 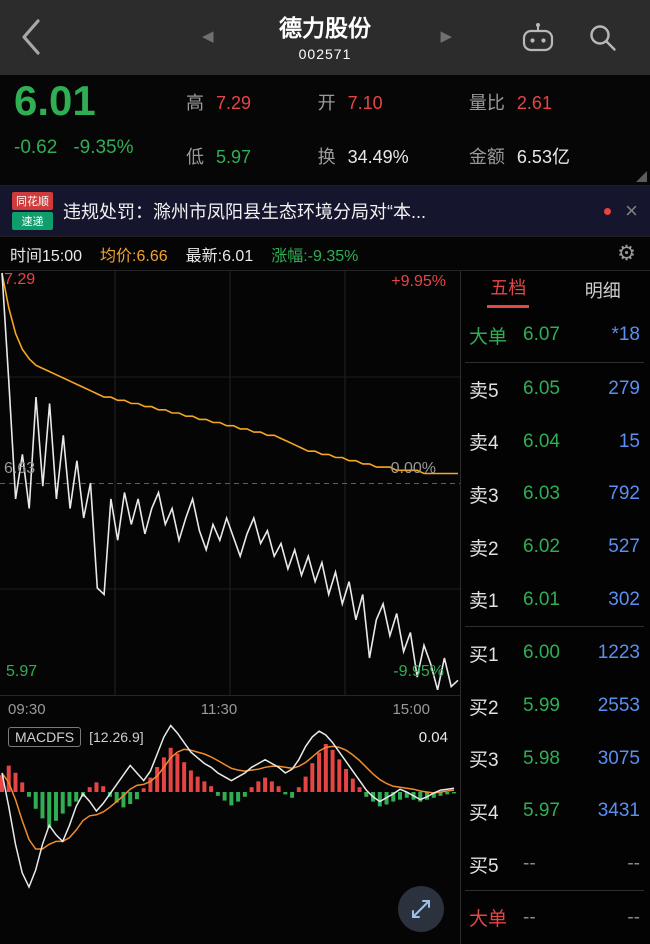 I want to click on tab-five-levels-label: 五档, so click(x=508, y=290).